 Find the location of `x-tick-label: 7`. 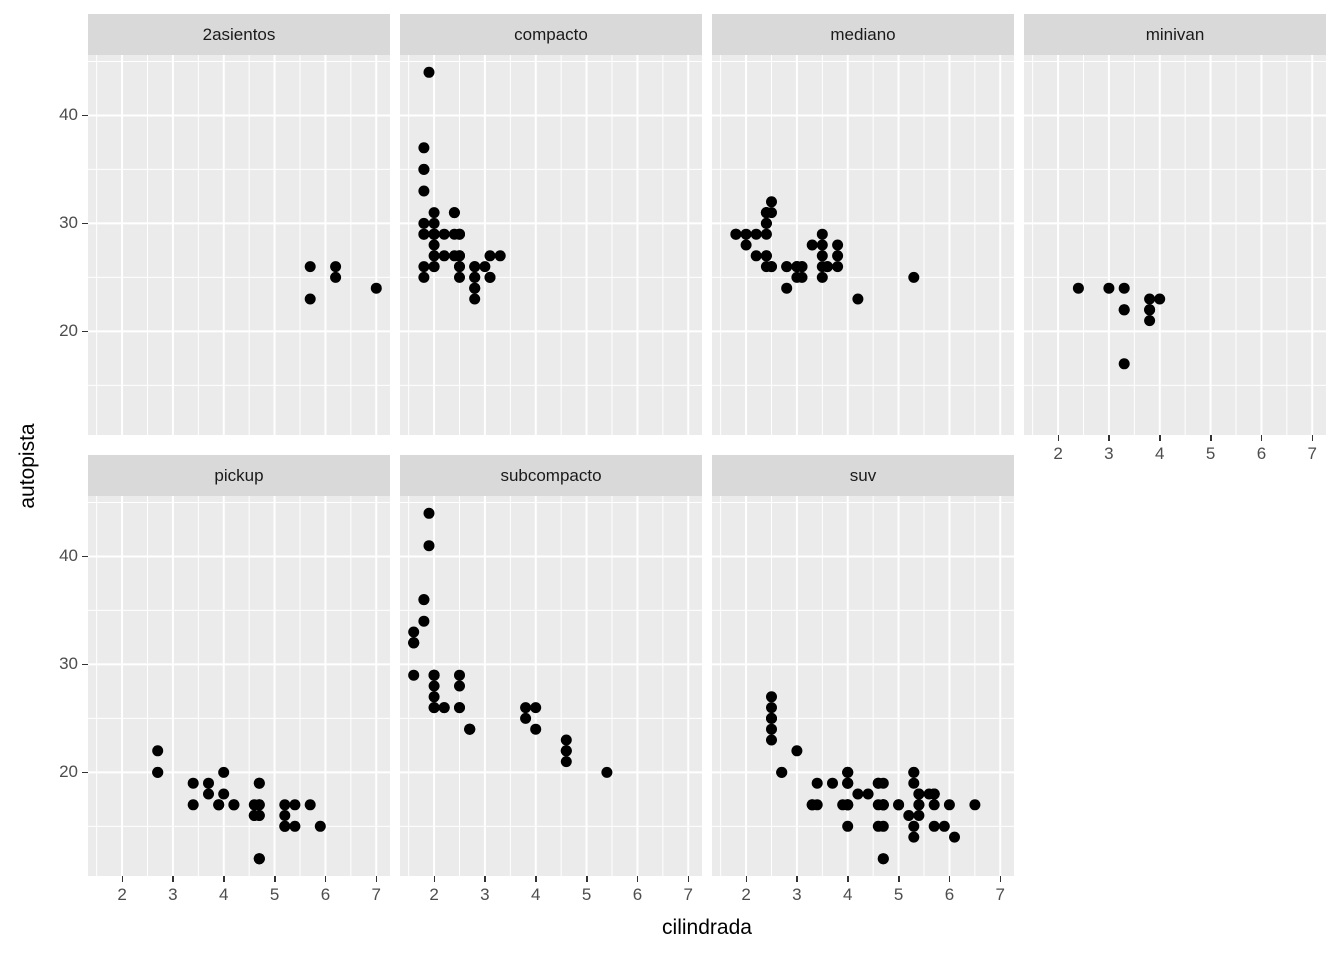

x-tick-label: 7 is located at coordinates (1312, 453).